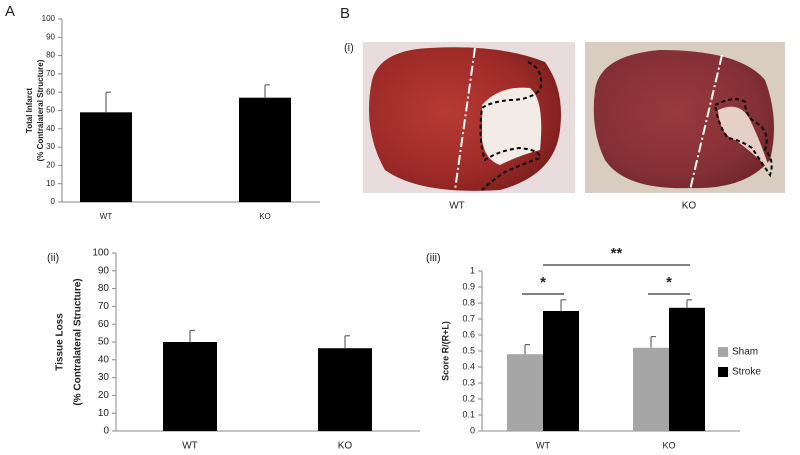 The width and height of the screenshot is (800, 455). I want to click on y-tick-label: 1, so click(472, 270).